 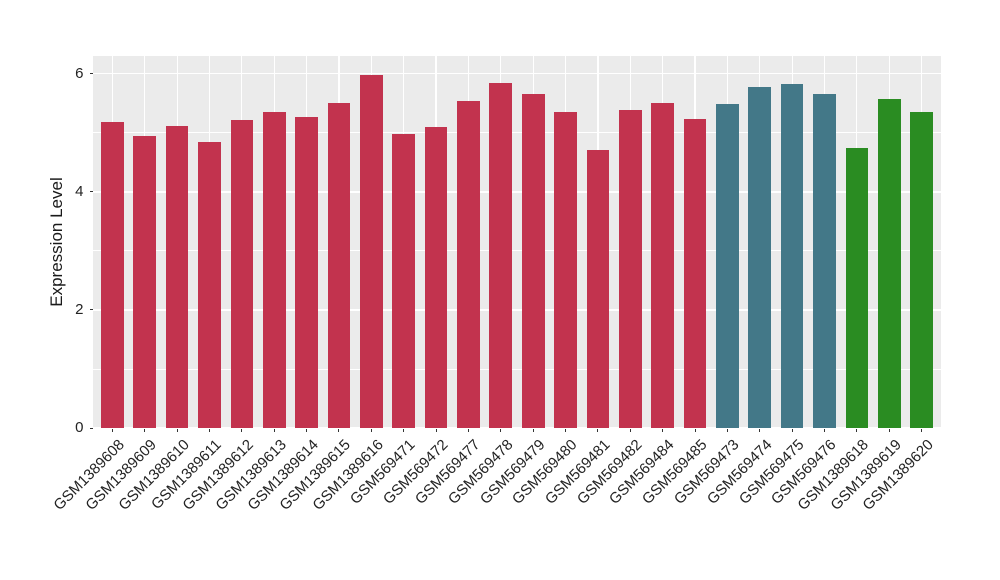 What do you see at coordinates (533, 261) in the screenshot?
I see `bar-GSM569479` at bounding box center [533, 261].